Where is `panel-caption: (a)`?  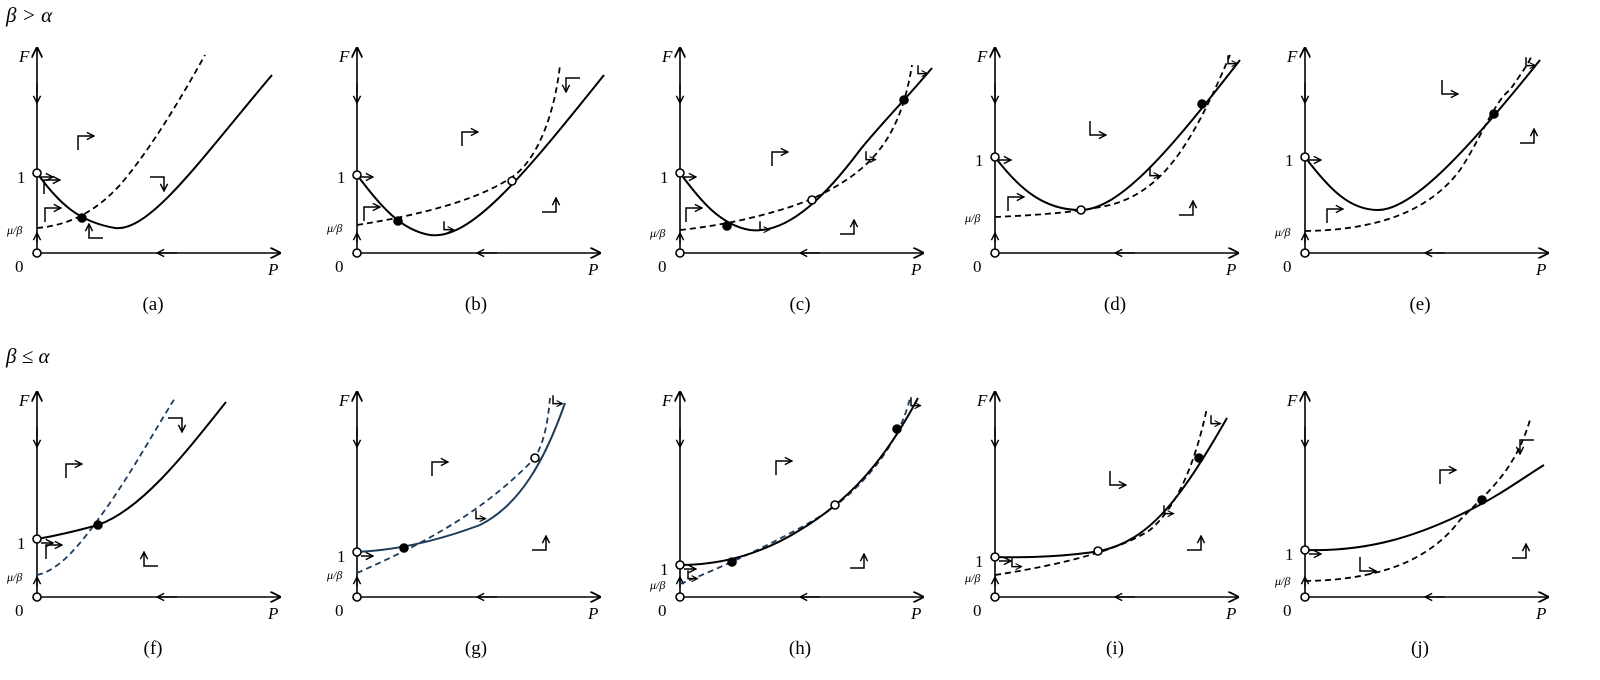 panel-caption: (a) is located at coordinates (152, 304).